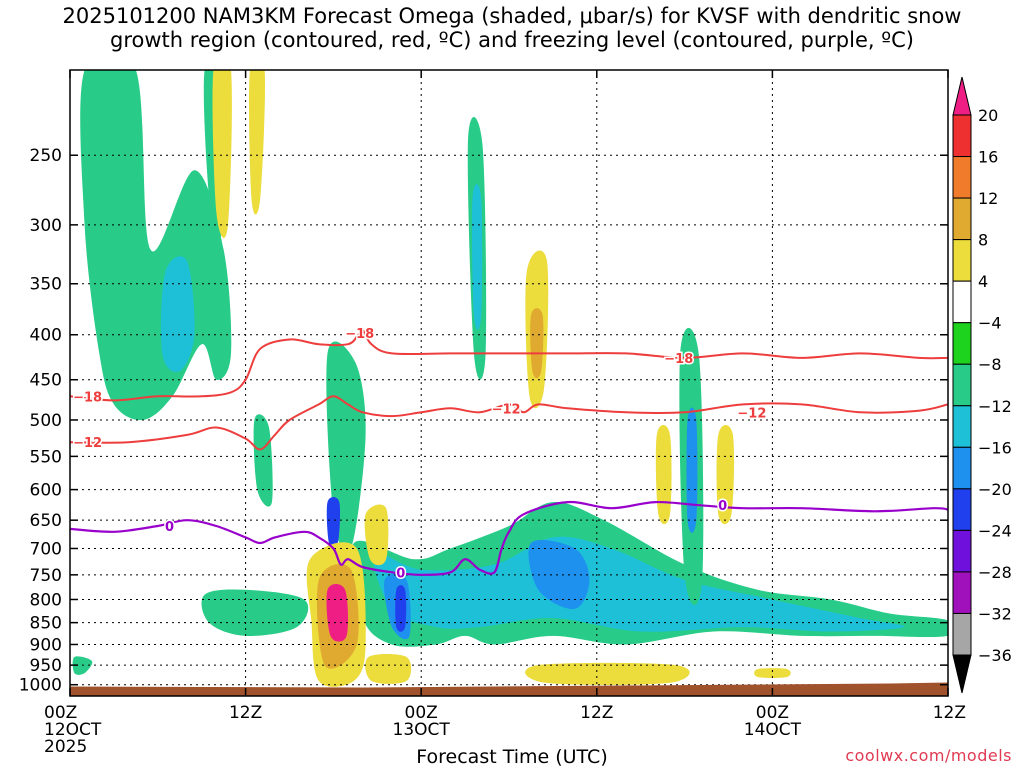 The width and height of the screenshot is (1024, 768). Describe the element at coordinates (995, 530) in the screenshot. I see `colorbar-label: −24` at that location.